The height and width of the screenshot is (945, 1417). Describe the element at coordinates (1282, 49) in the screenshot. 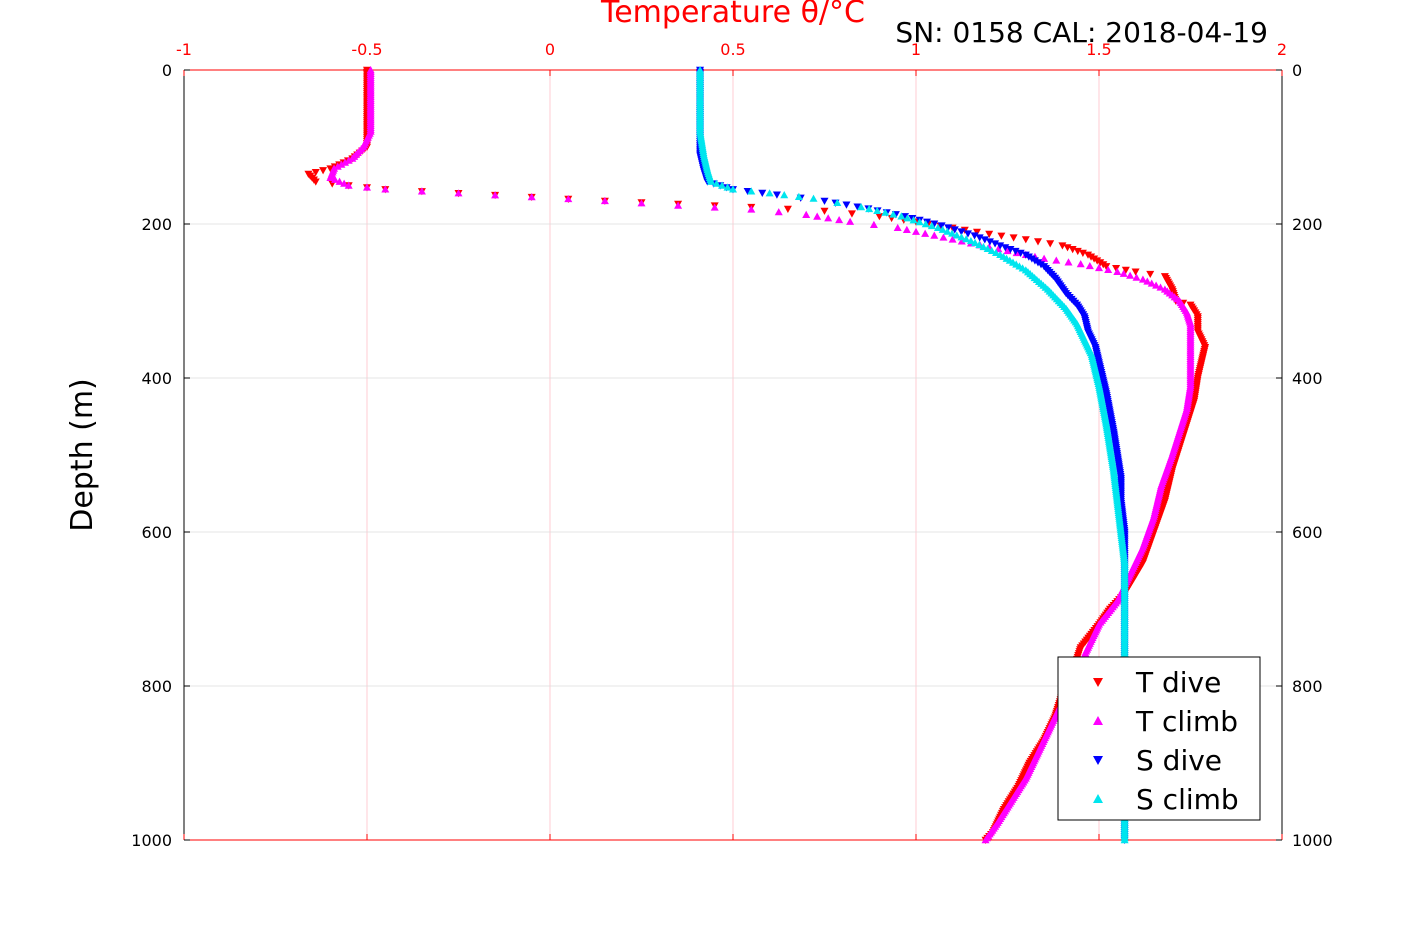

I see `x-tick-label: 2` at that location.